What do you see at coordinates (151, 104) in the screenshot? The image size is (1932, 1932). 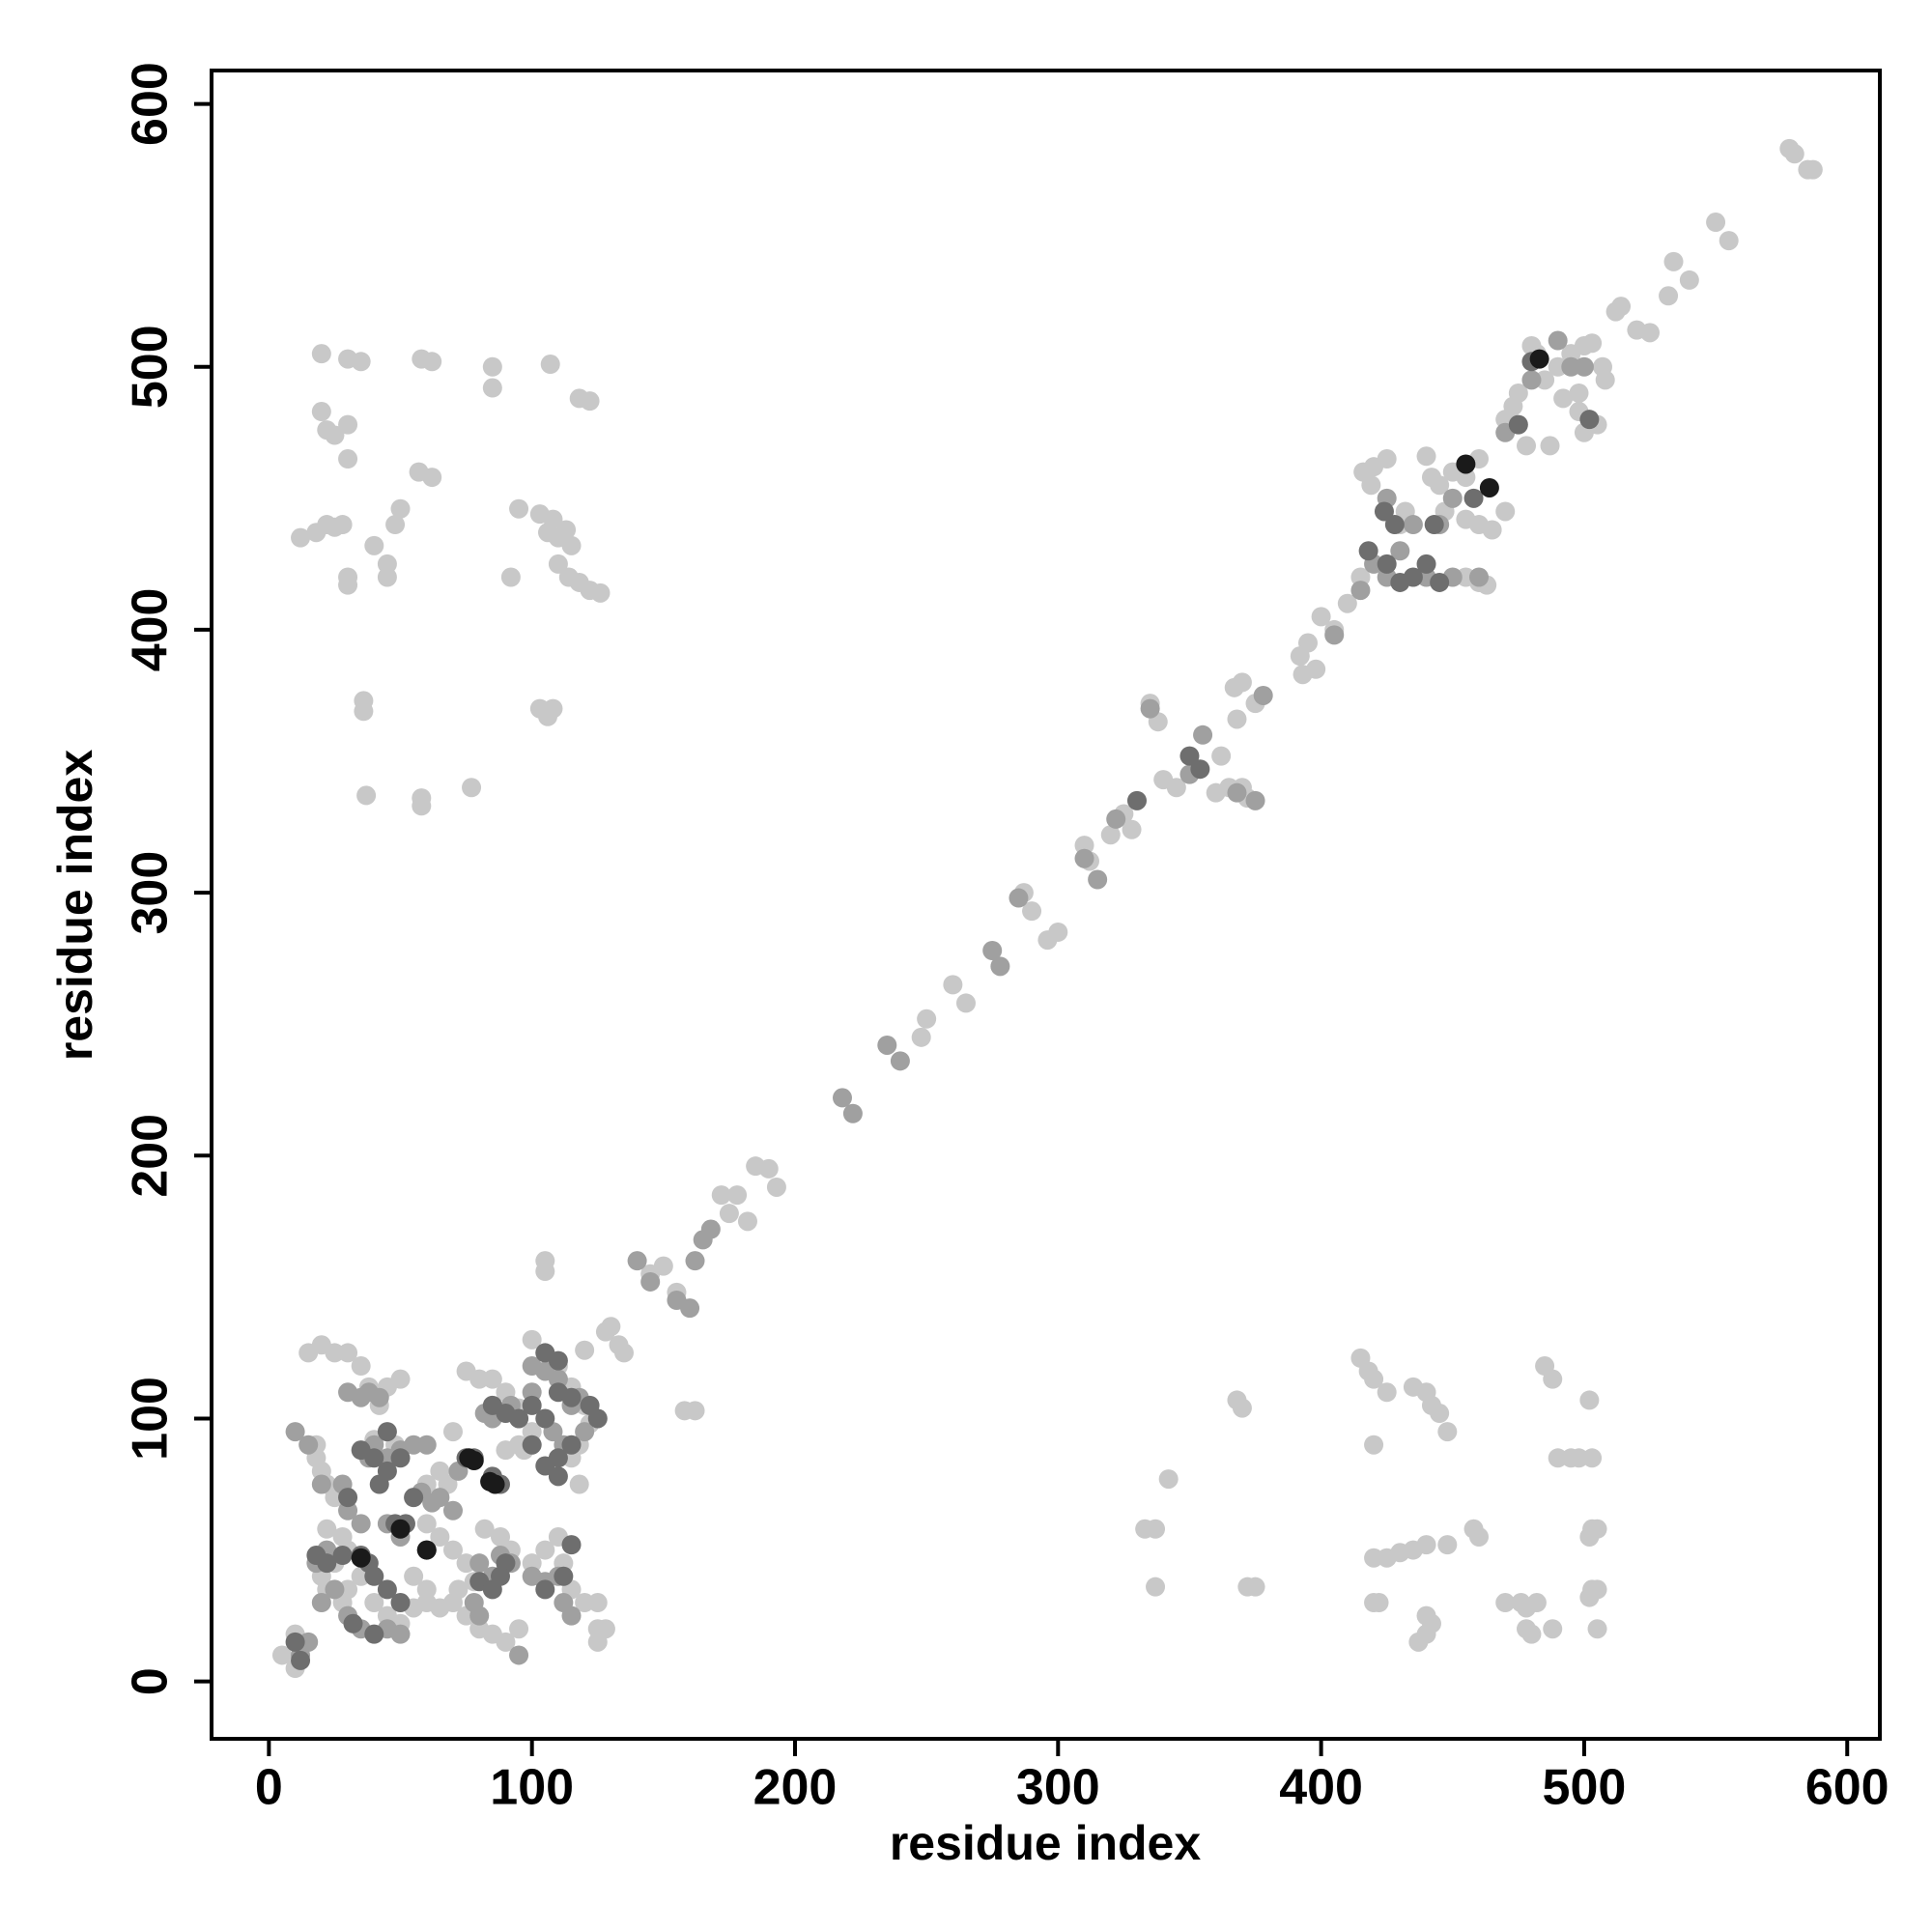 I see `y-tick-label: 600` at bounding box center [151, 104].